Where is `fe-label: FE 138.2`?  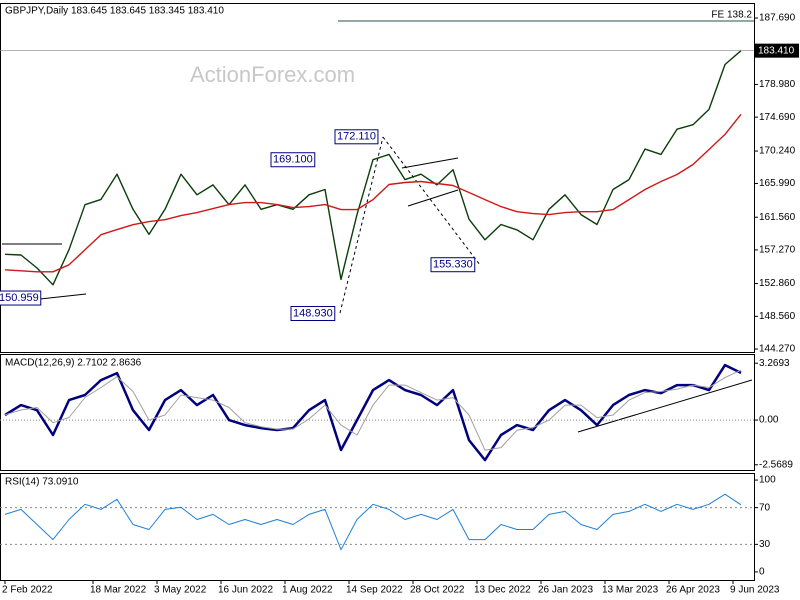
fe-label: FE 138.2 is located at coordinates (731, 15).